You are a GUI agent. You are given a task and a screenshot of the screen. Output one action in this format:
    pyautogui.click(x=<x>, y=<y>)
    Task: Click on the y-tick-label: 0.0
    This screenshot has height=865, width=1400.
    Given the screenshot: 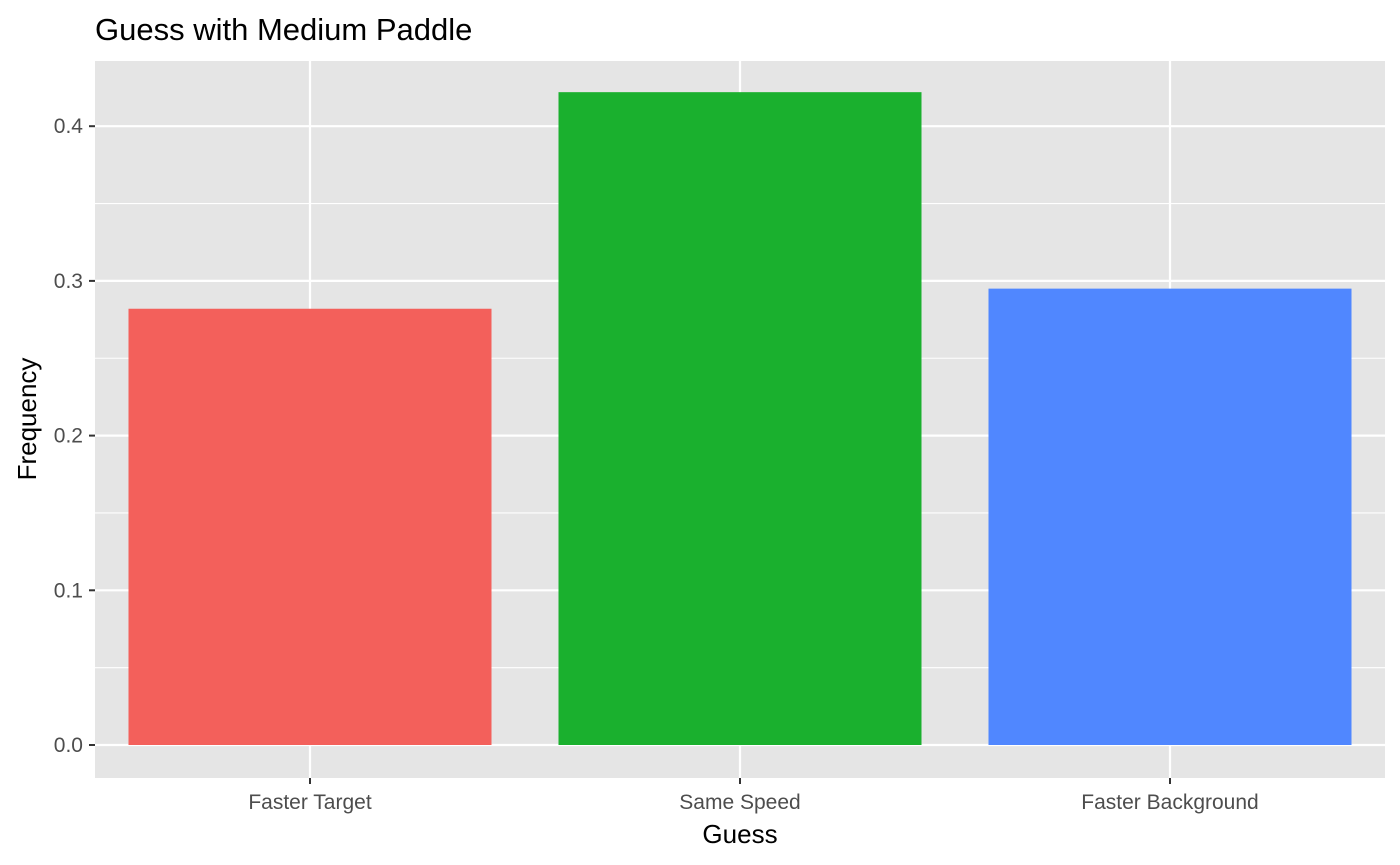 What is the action you would take?
    pyautogui.click(x=68, y=745)
    